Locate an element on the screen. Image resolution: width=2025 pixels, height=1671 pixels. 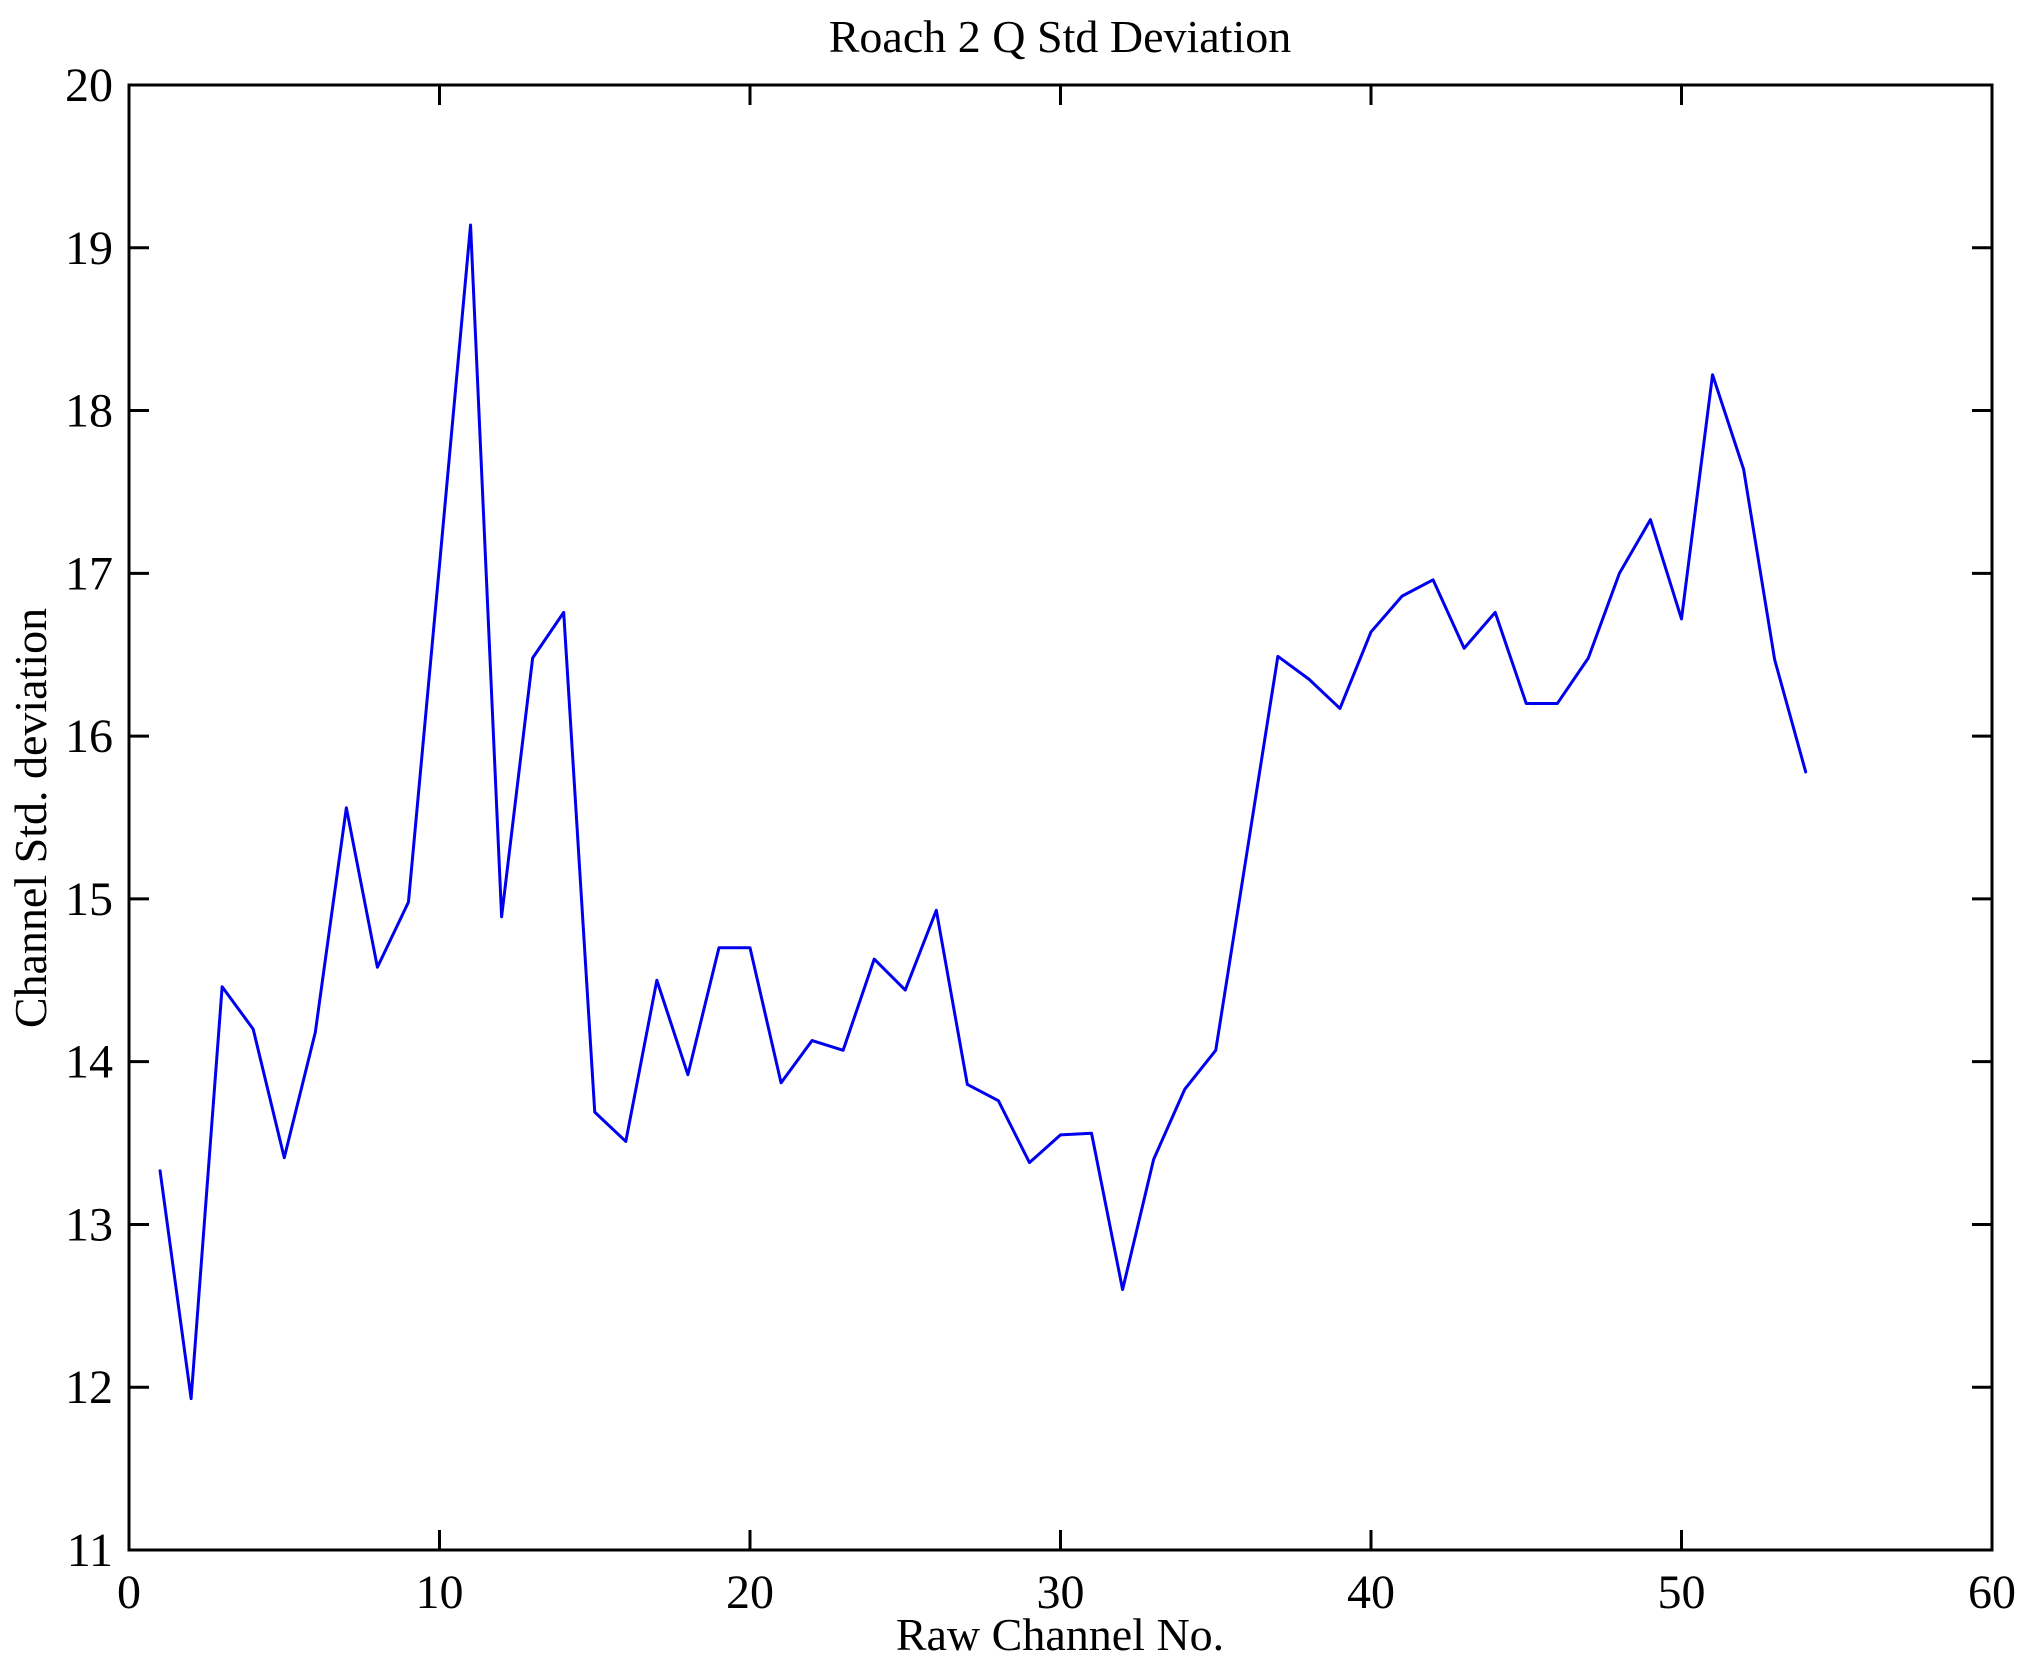
y-tick-label: 13 is located at coordinates (89, 1224).